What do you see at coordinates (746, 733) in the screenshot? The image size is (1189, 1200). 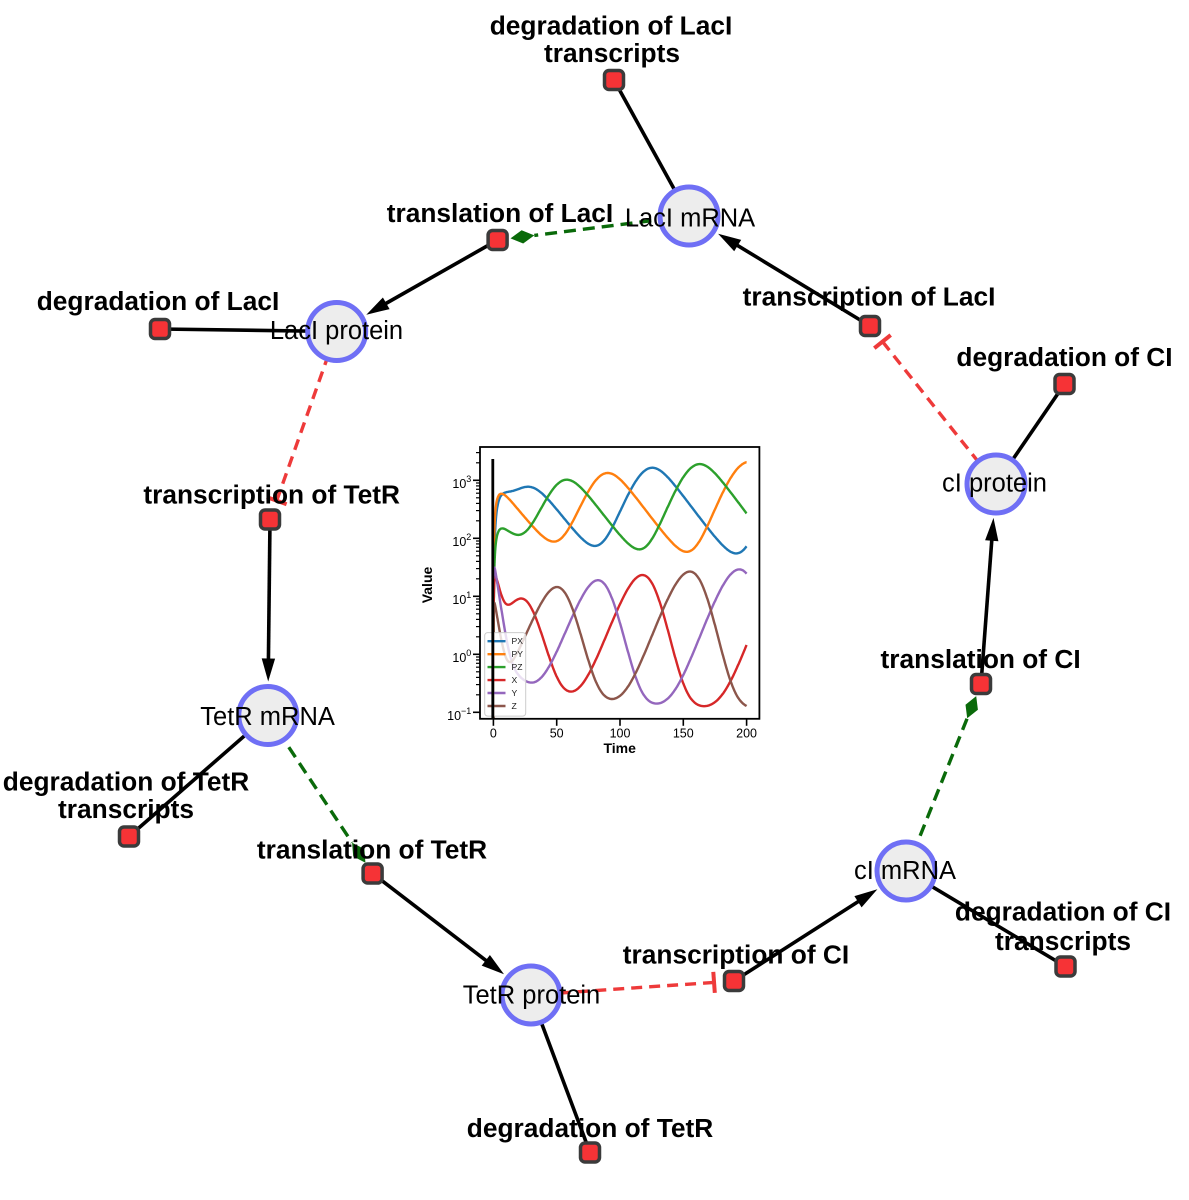 I see `svg-text: 200` at bounding box center [746, 733].